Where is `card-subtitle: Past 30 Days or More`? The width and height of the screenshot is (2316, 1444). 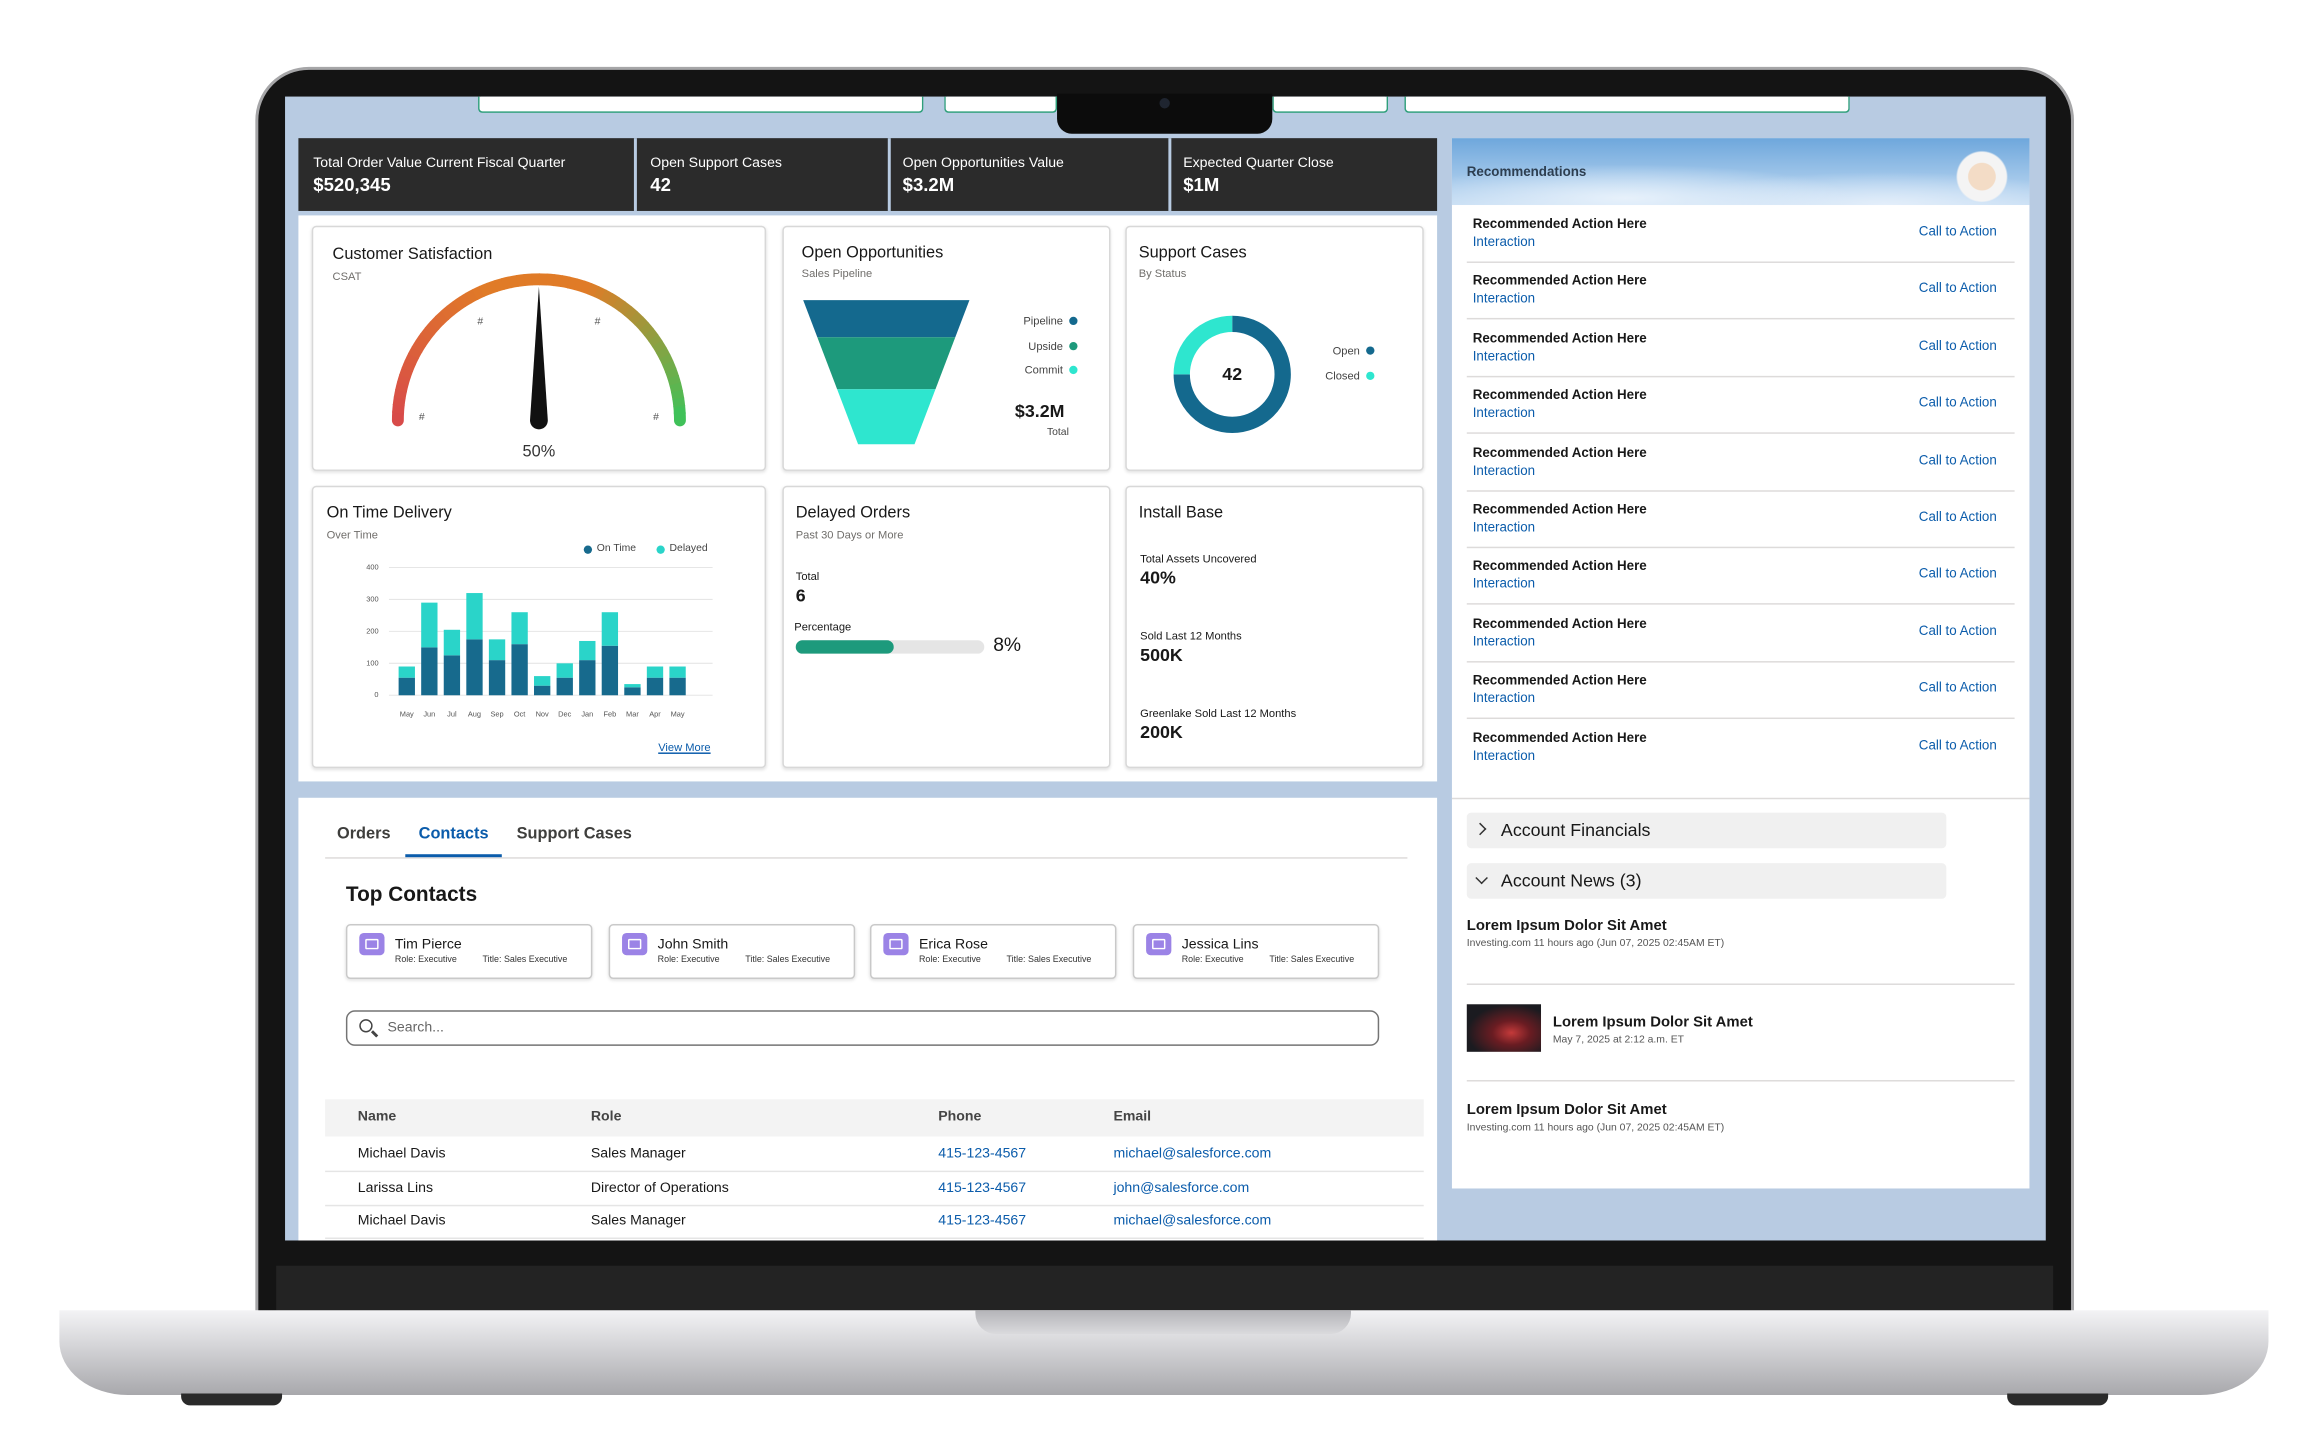 card-subtitle: Past 30 Days or More is located at coordinates (849, 535).